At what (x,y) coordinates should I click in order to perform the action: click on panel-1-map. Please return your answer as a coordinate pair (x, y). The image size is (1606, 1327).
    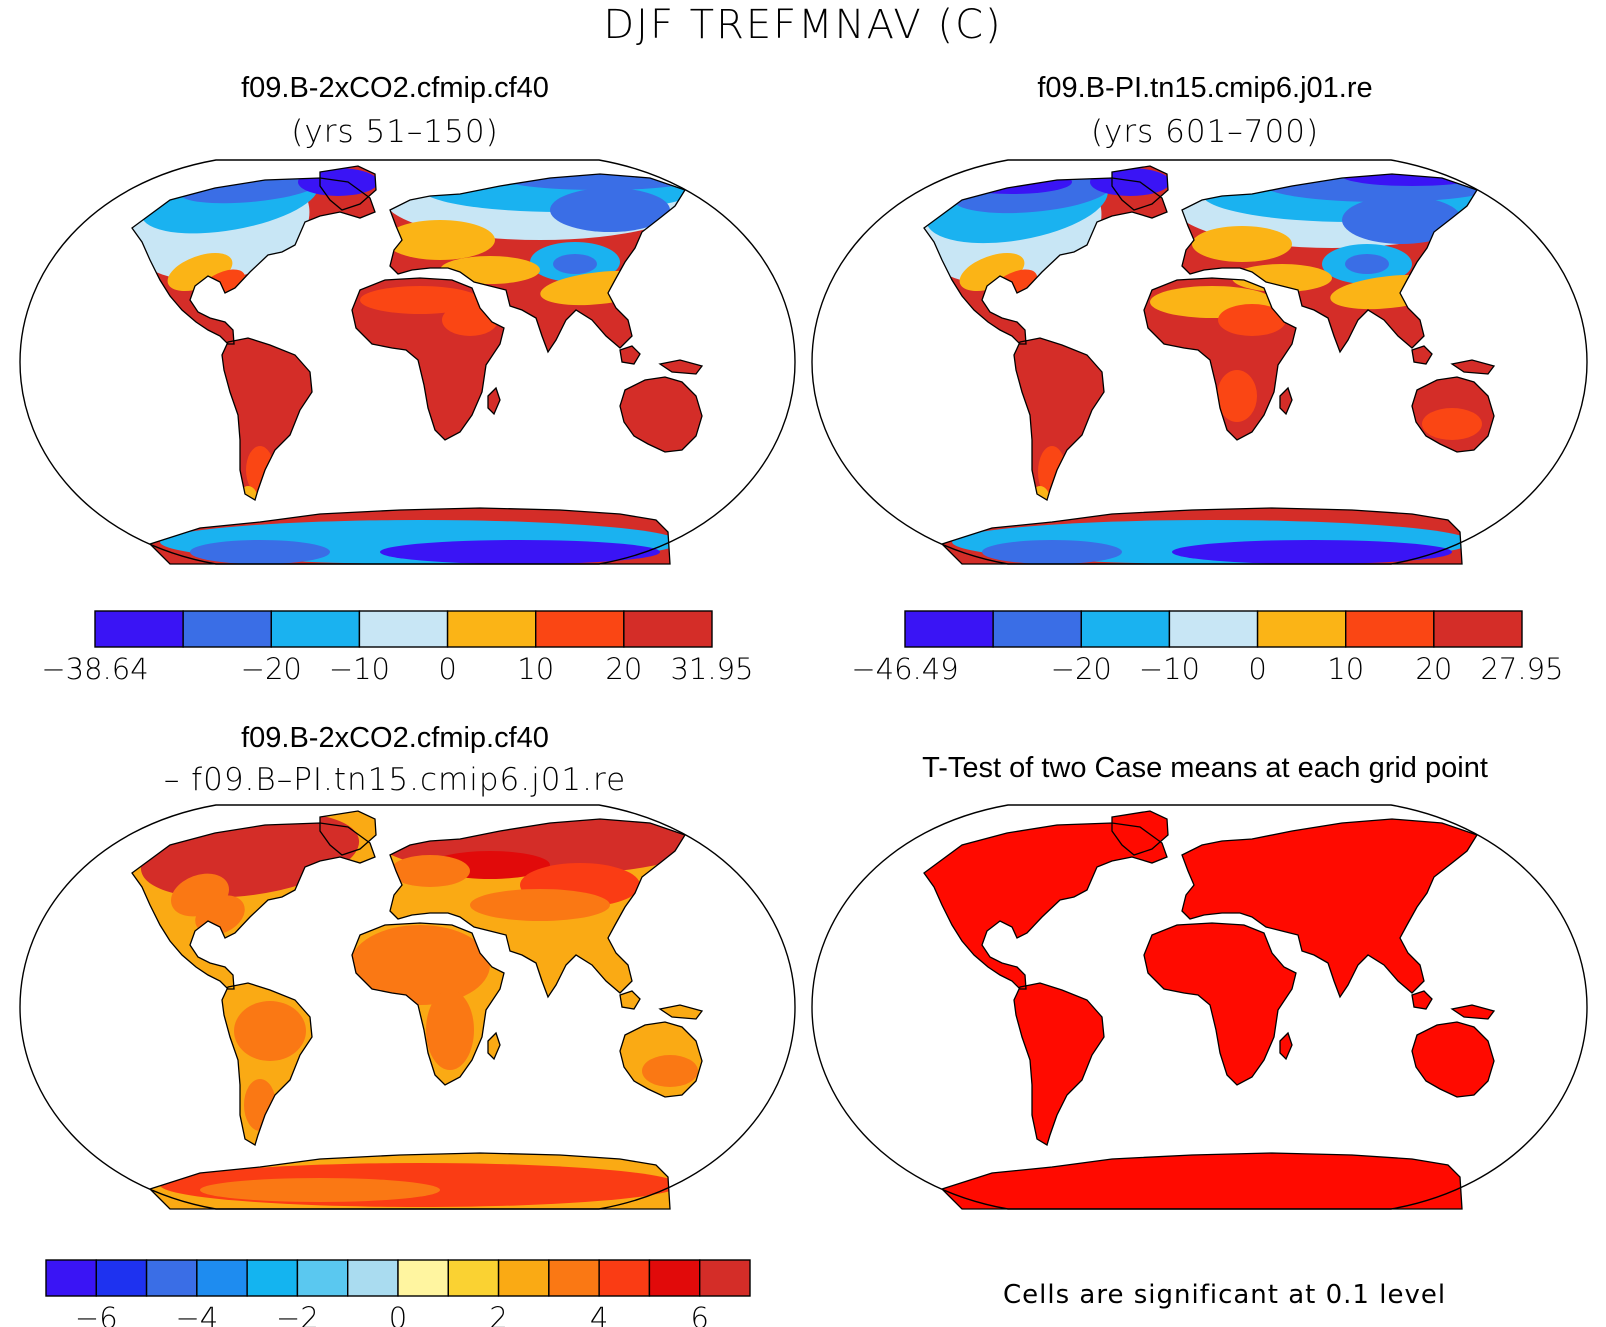
    Looking at the image, I should click on (407, 362).